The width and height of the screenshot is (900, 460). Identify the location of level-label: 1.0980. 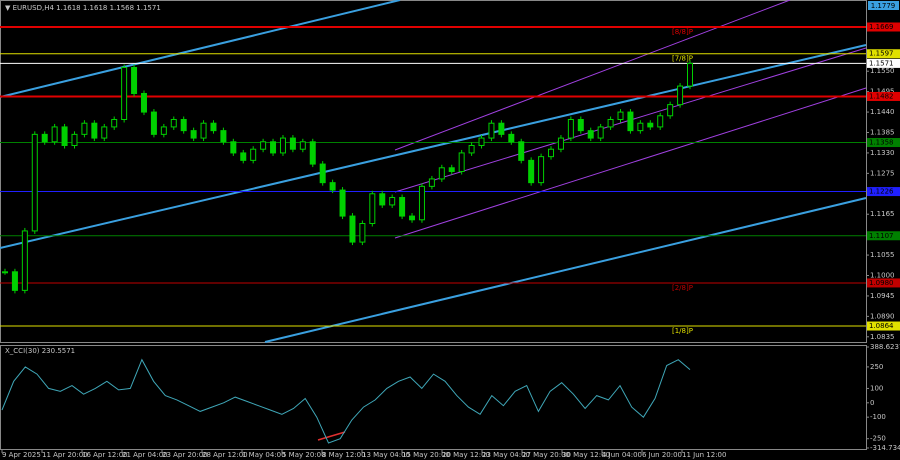
(881, 283).